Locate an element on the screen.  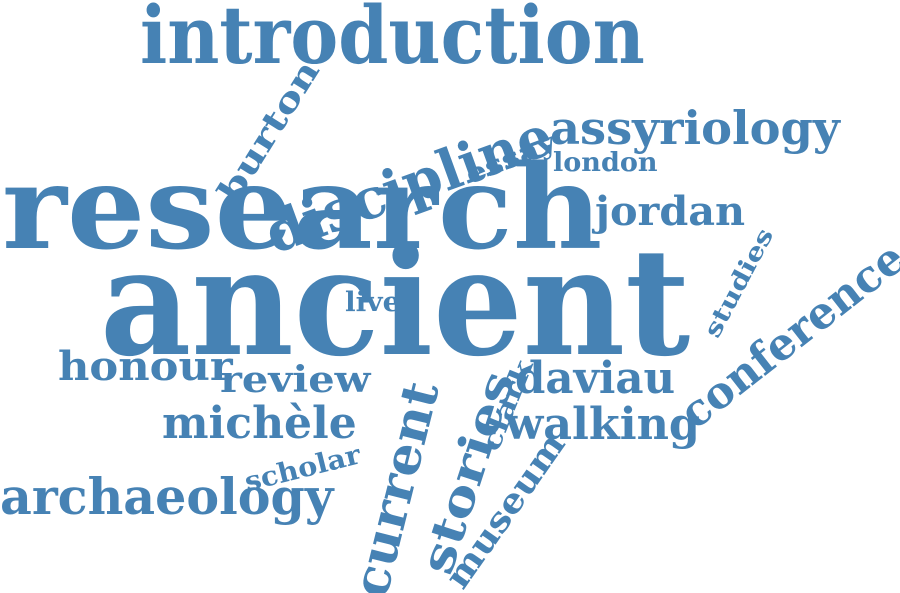
word-archaeology: archaeology is located at coordinates (167, 496).